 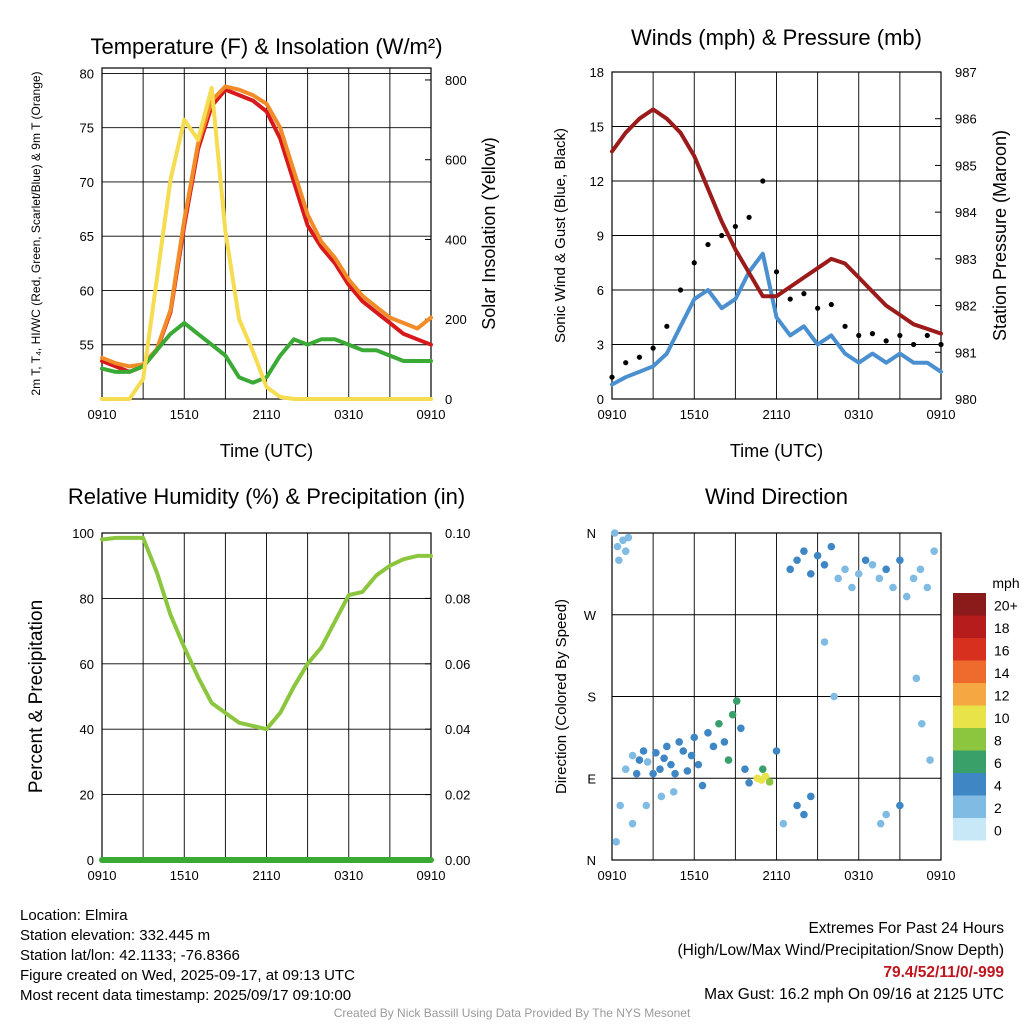 What do you see at coordinates (777, 875) in the screenshot?
I see `dir-xtick-label: 2110` at bounding box center [777, 875].